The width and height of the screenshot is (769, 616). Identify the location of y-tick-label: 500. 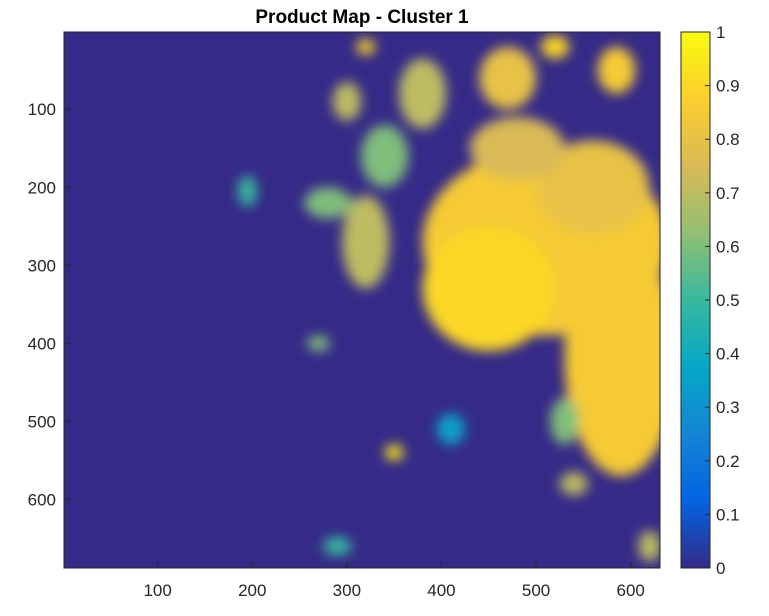
(42, 421).